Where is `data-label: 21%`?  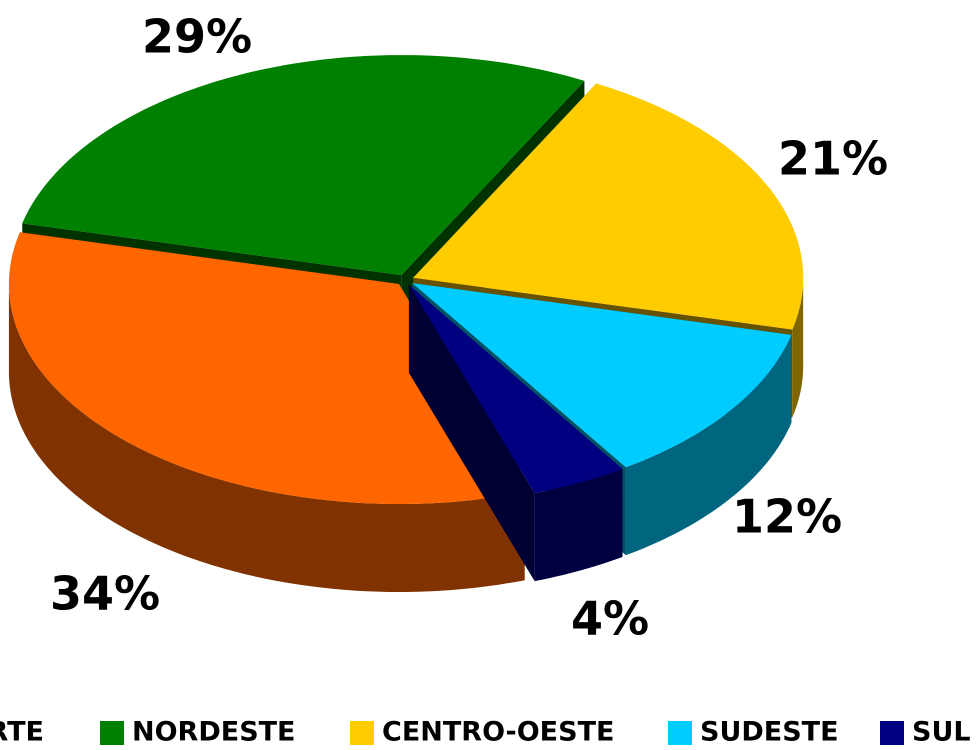
data-label: 21% is located at coordinates (833, 159).